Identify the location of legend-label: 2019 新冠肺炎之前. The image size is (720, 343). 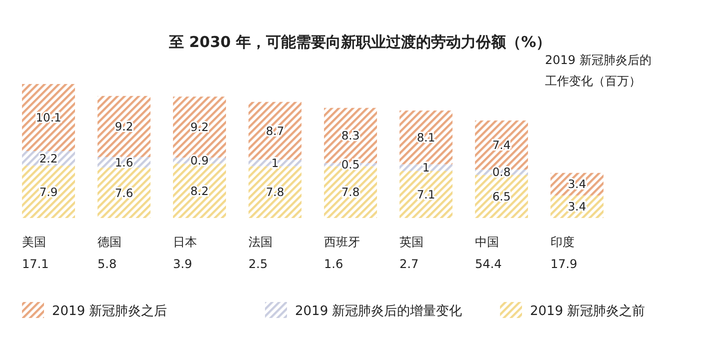
(588, 311).